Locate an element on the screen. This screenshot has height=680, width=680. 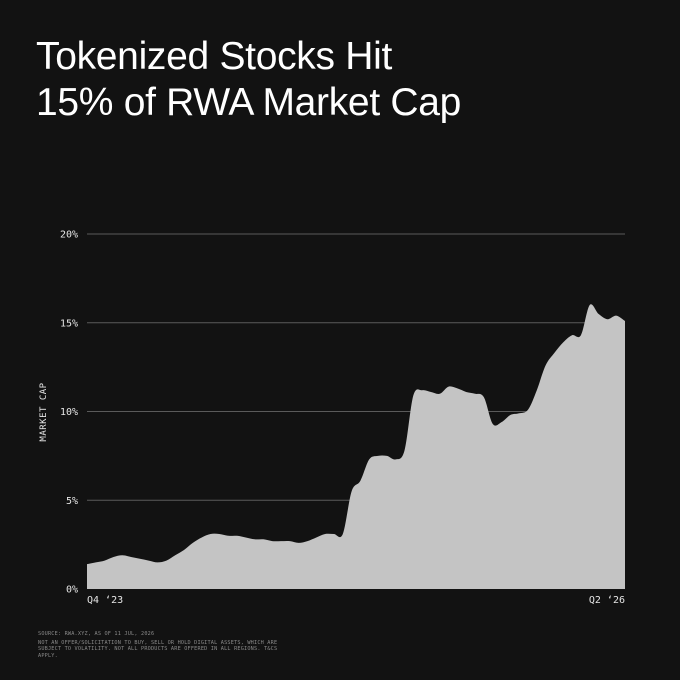
y-tick-label: 10% is located at coordinates (69, 412).